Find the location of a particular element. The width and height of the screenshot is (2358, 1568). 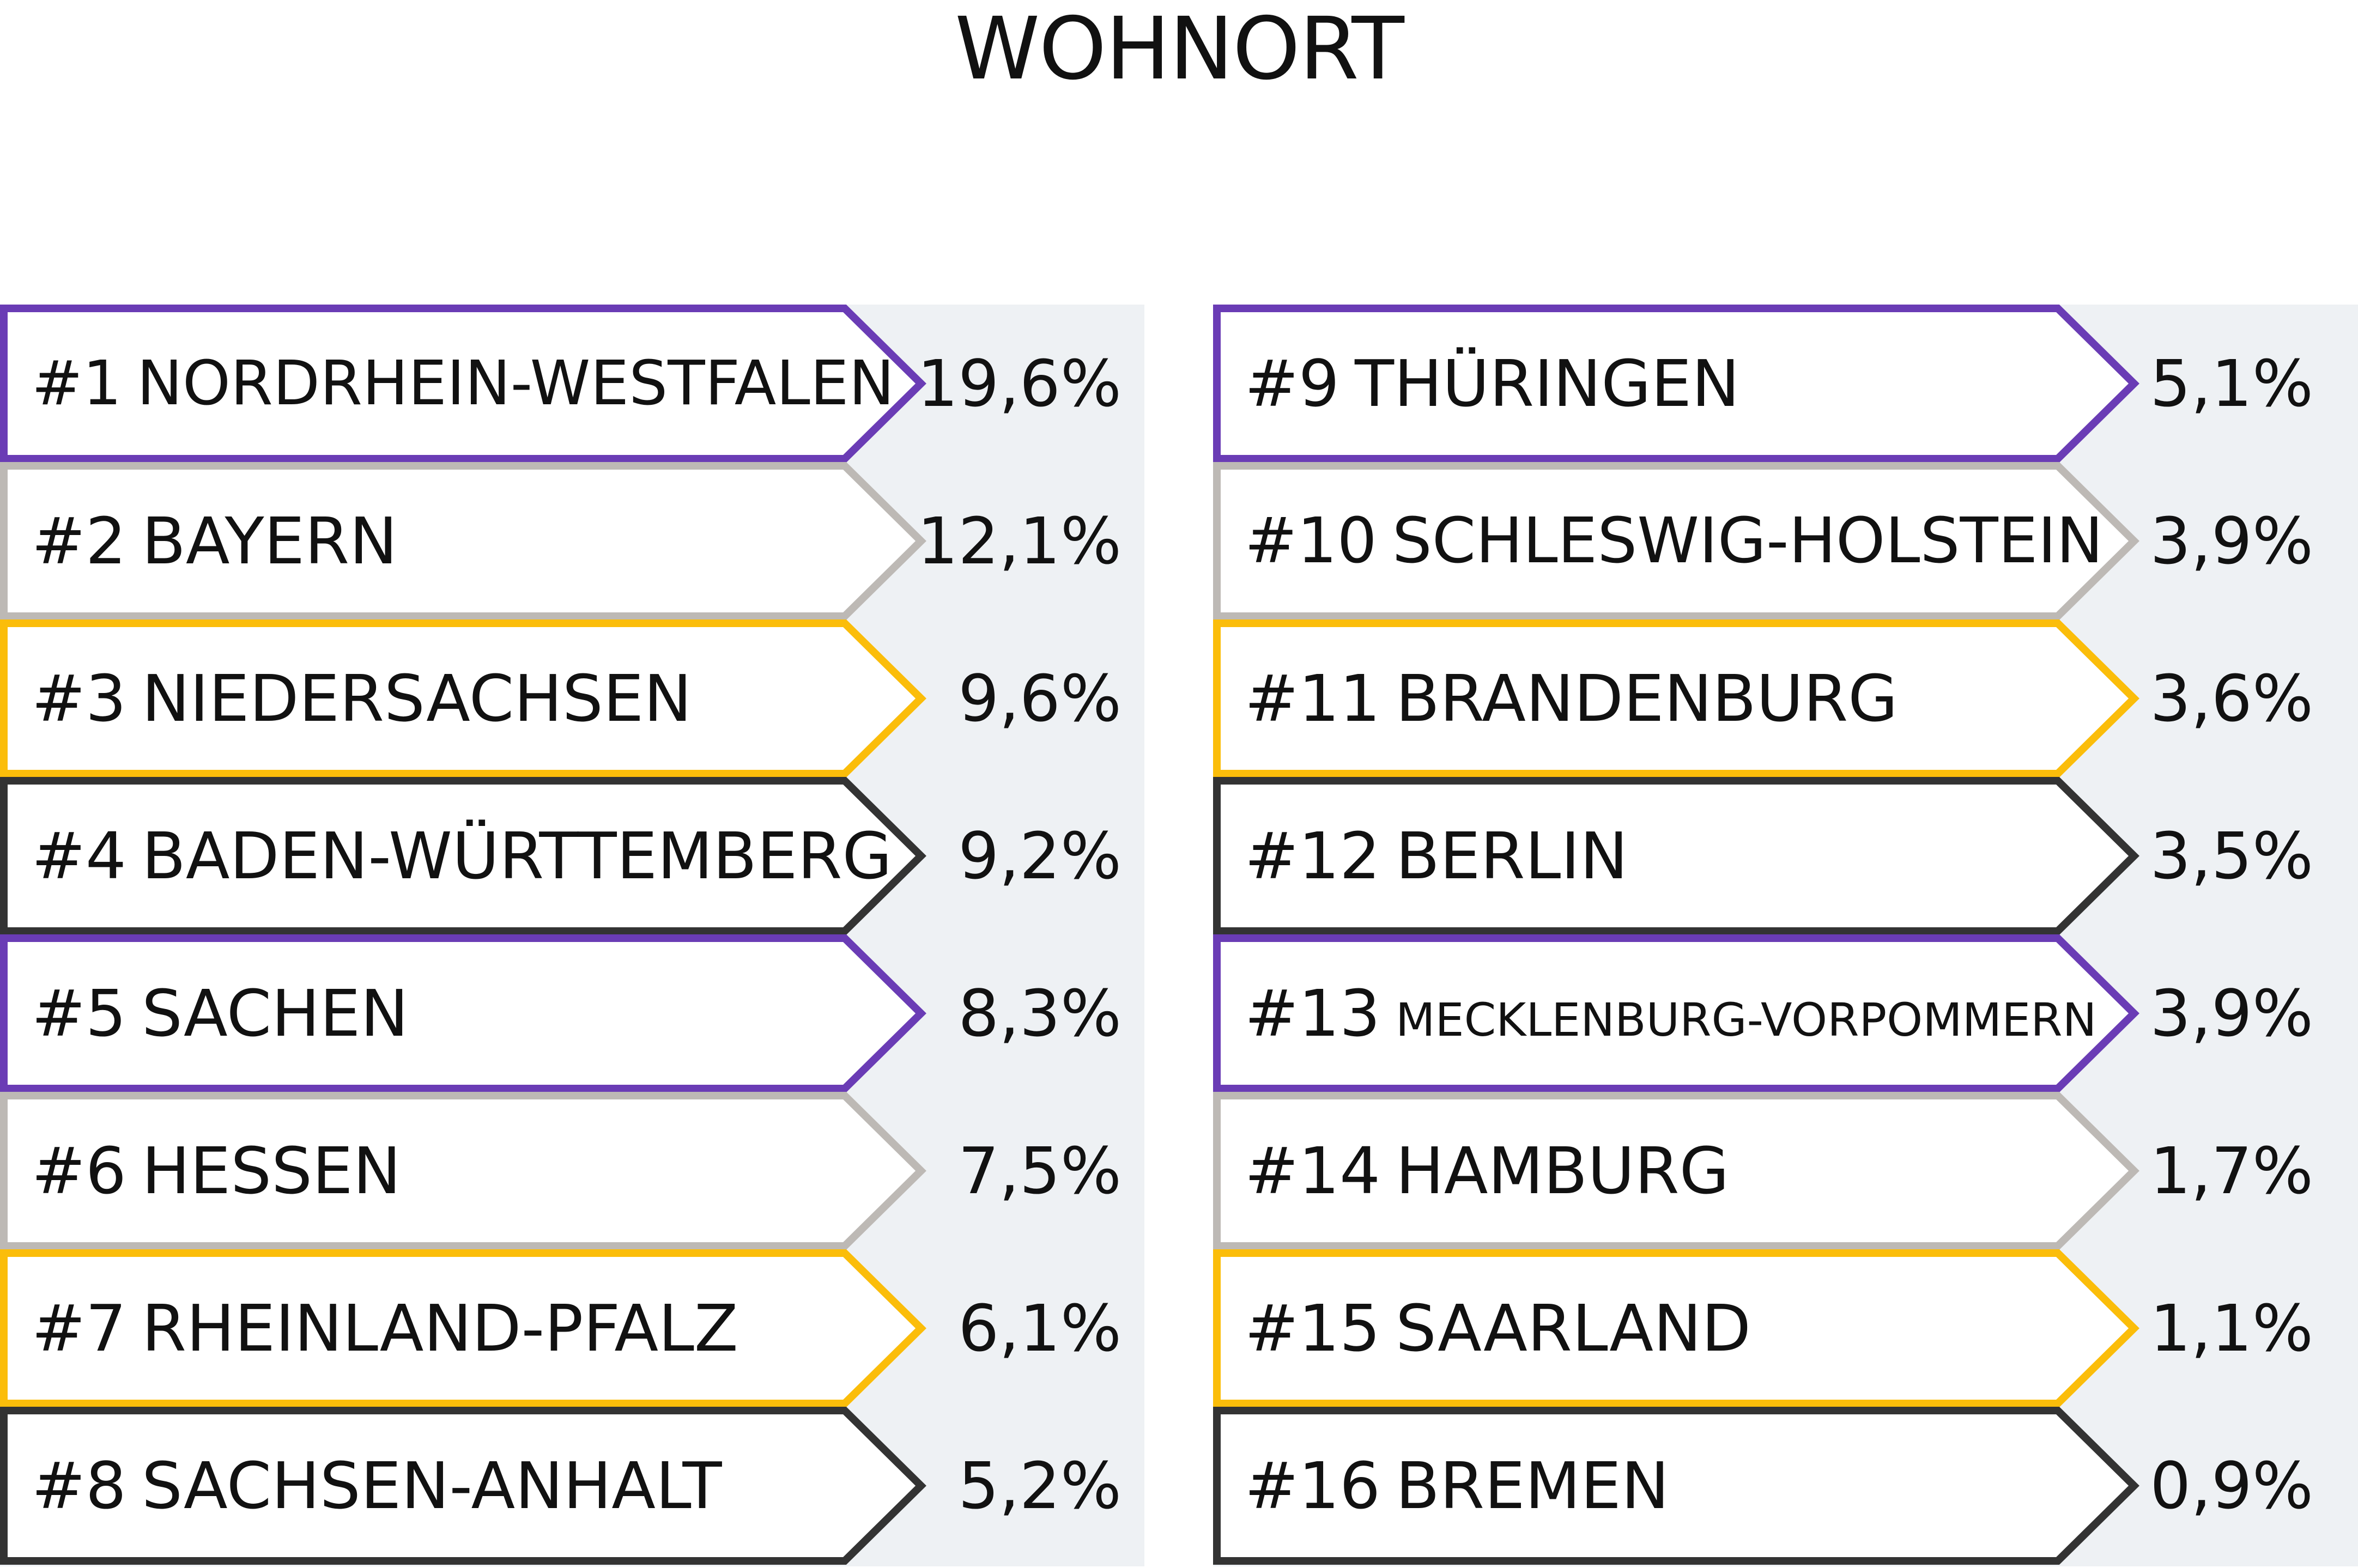

row-state-name: MECKLENBURG-VORPOMMERN is located at coordinates (1746, 1020).